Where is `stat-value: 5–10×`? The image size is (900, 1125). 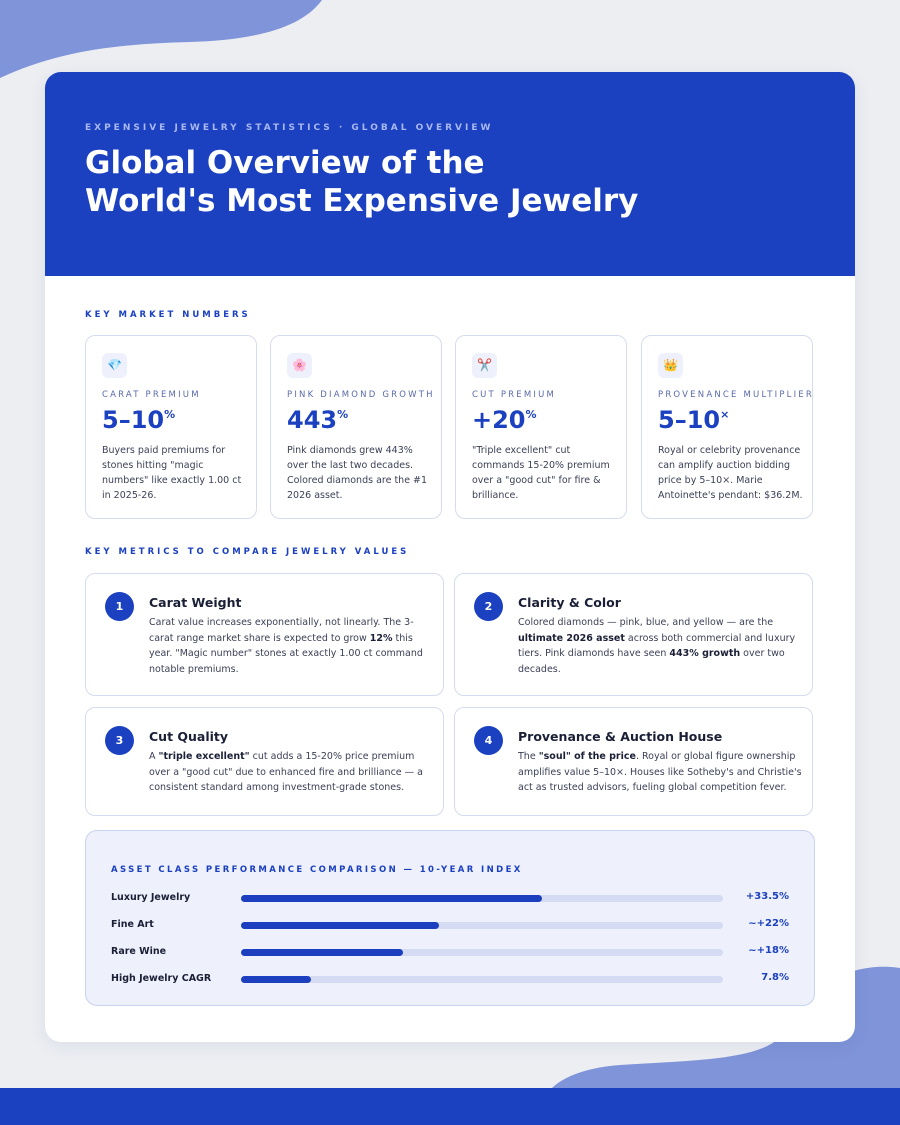 stat-value: 5–10× is located at coordinates (693, 420).